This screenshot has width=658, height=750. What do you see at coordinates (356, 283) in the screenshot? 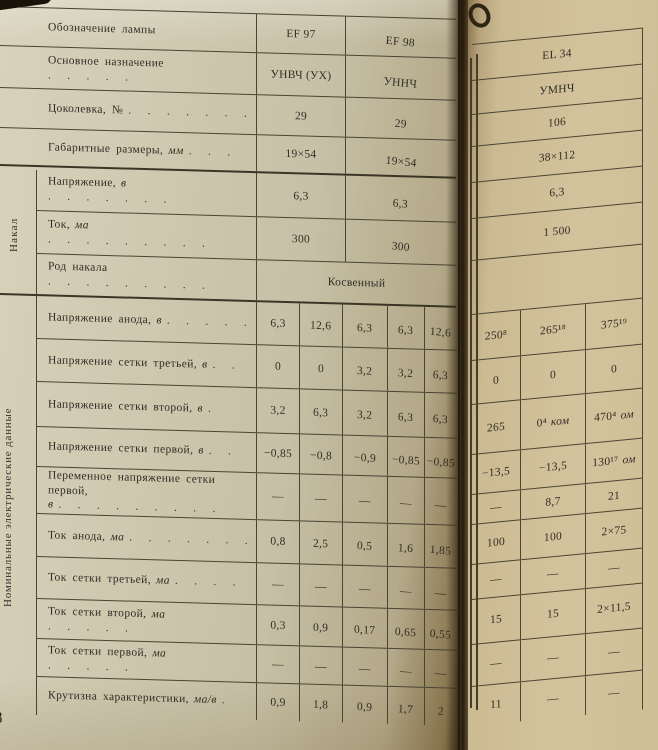
I see `cell-value: Косвенный` at bounding box center [356, 283].